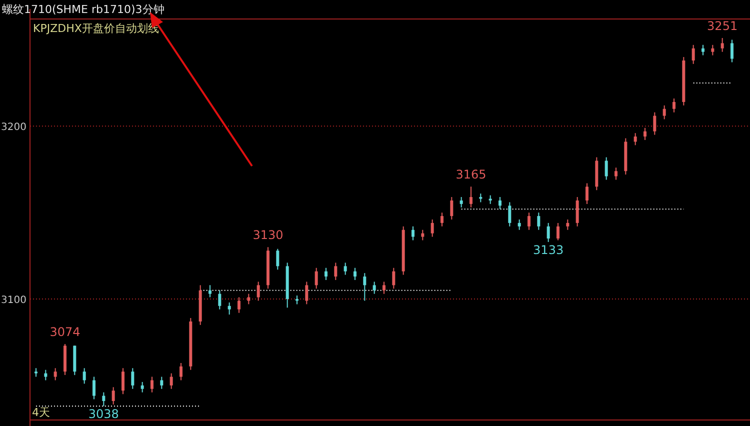 This screenshot has height=426, width=750. Describe the element at coordinates (471, 175) in the screenshot. I see `annotation: 3165` at that location.